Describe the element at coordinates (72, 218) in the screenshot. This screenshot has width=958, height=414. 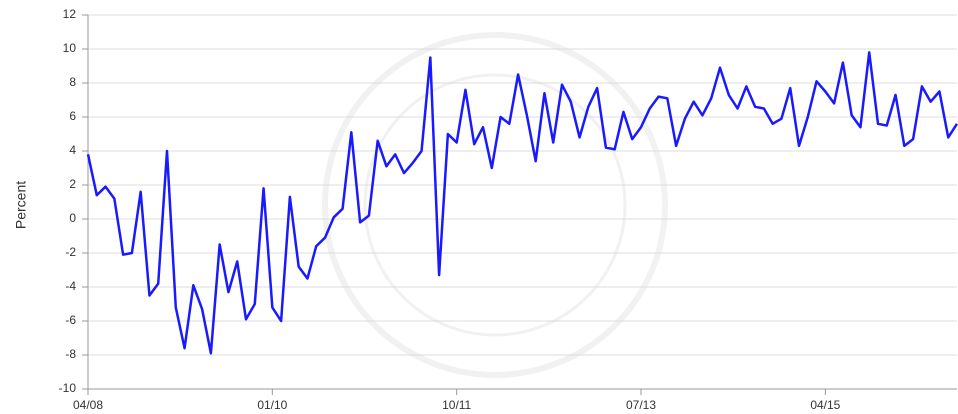
I see `y-tick-label: 0` at that location.